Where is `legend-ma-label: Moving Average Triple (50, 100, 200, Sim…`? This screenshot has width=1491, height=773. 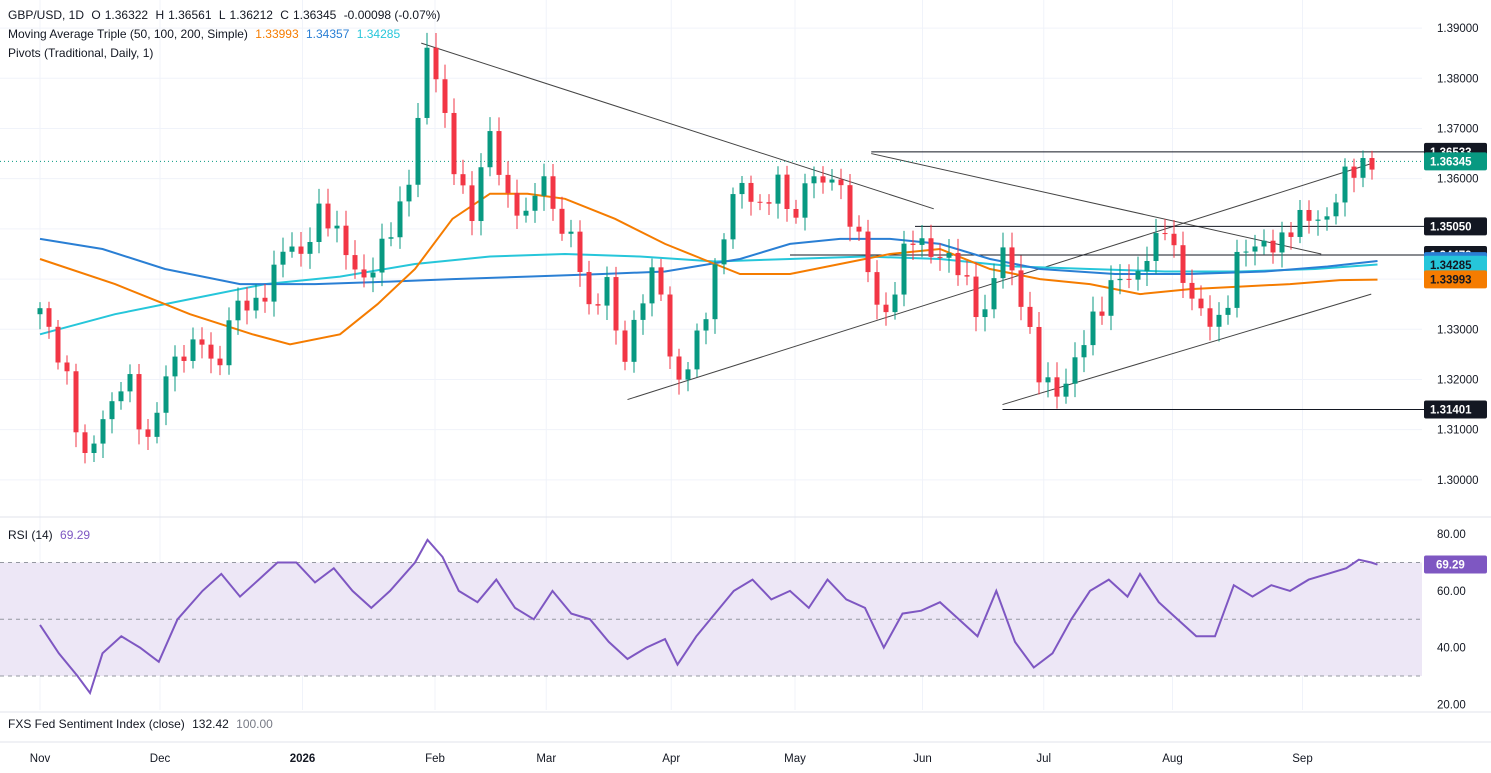 legend-ma-label: Moving Average Triple (50, 100, 200, Sim… is located at coordinates (128, 34).